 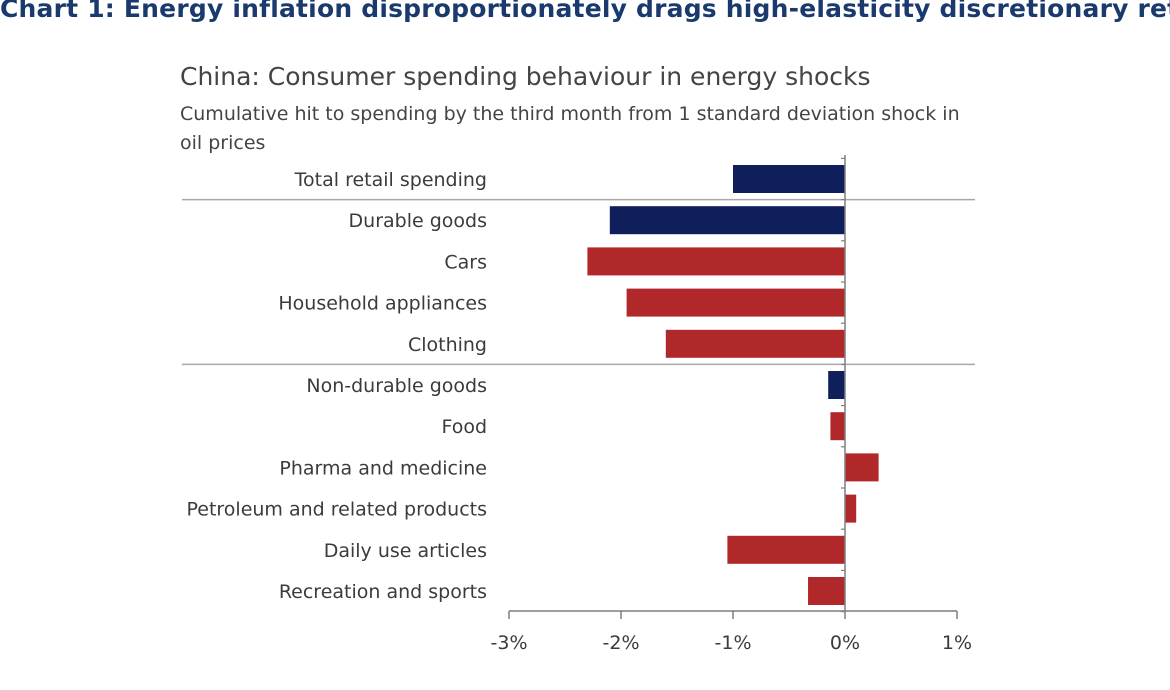 What do you see at coordinates (418, 221) in the screenshot?
I see `category-label-durable-goods: Durable goods` at bounding box center [418, 221].